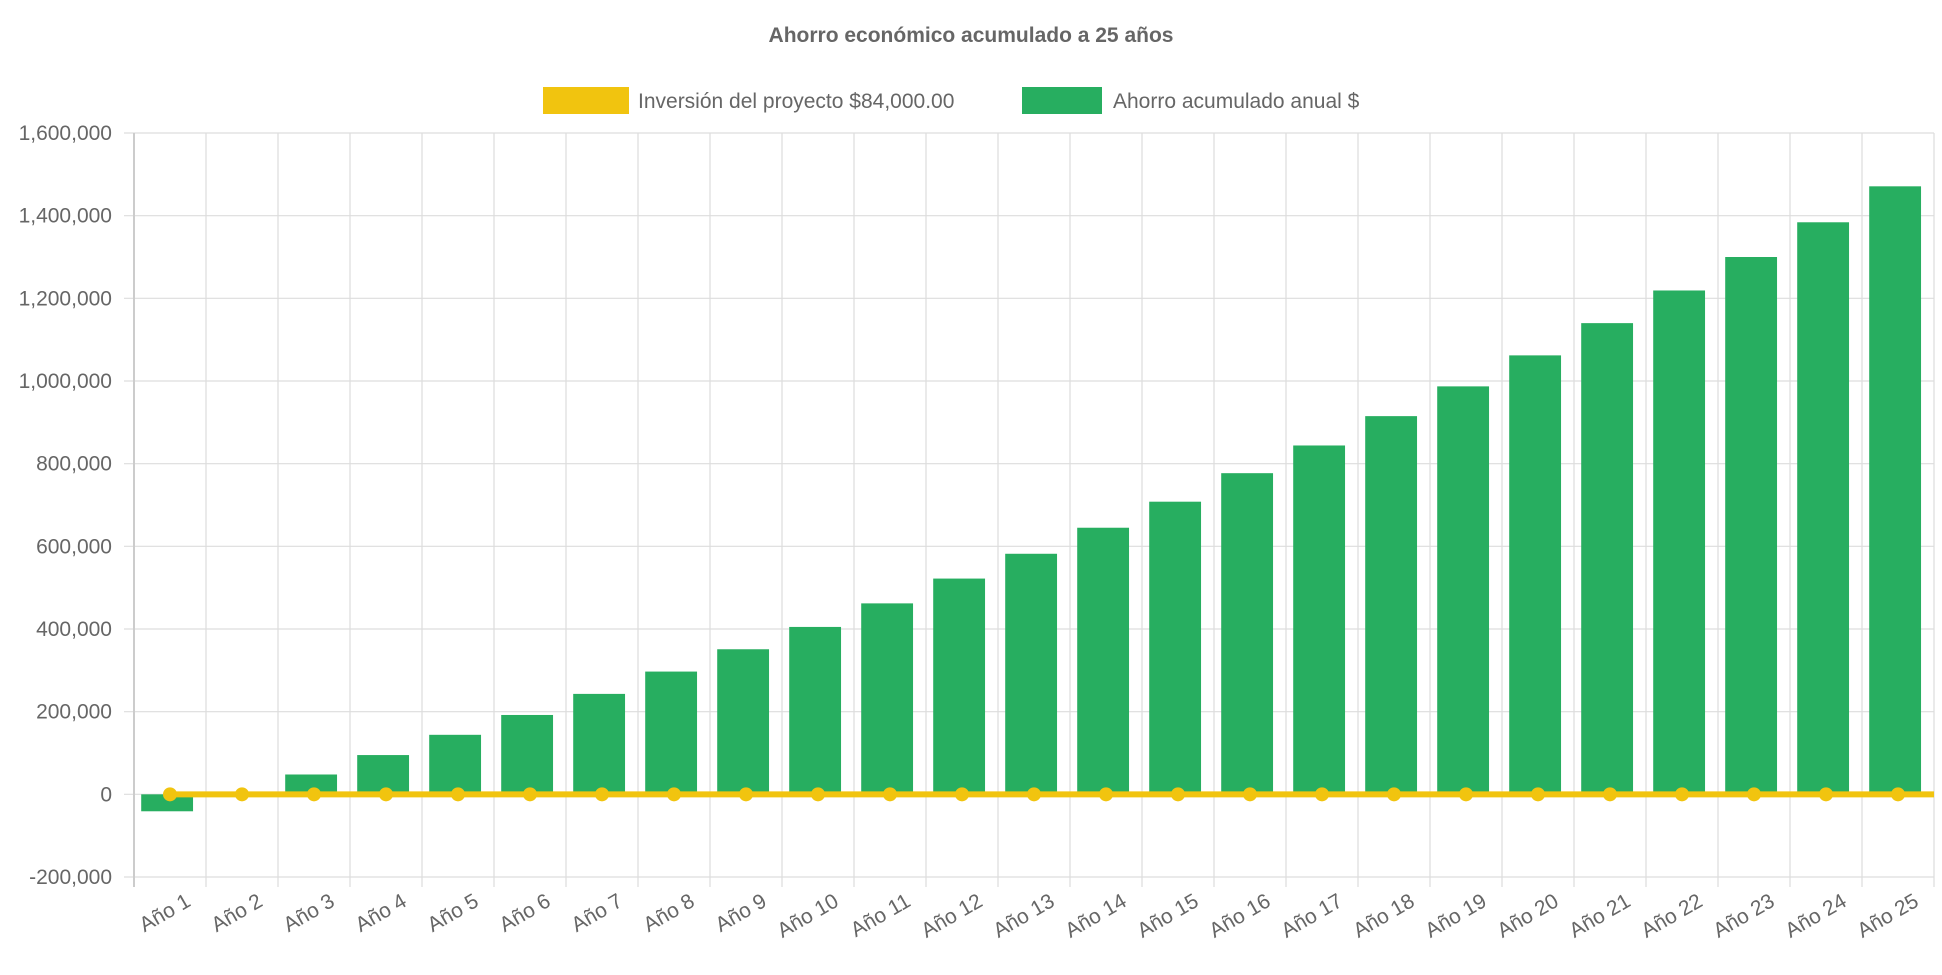  I want to click on x-tick-label: Año 16, so click(1239, 915).